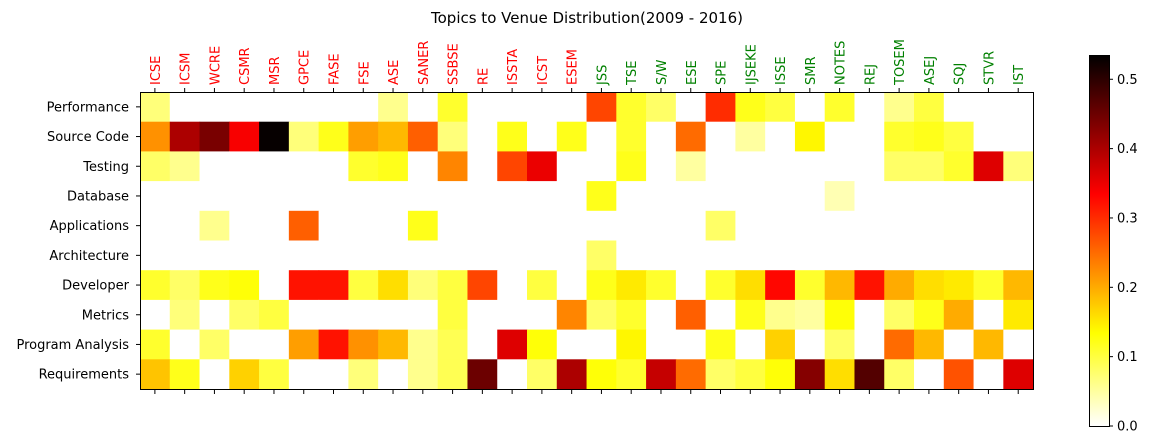 The height and width of the screenshot is (445, 1149). I want to click on x-tick-label: SSBSE, so click(454, 64).